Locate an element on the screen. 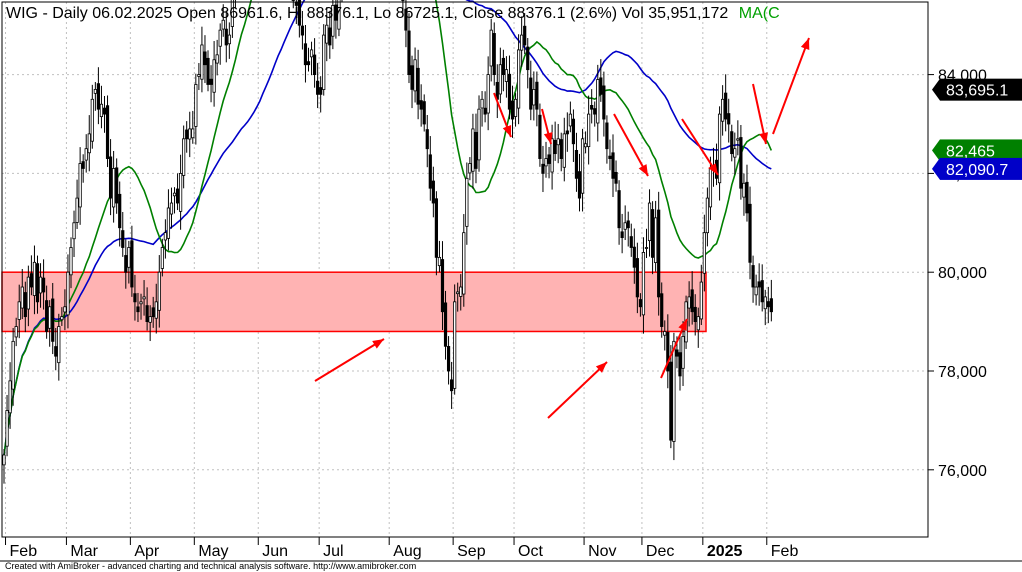 The height and width of the screenshot is (572, 1022). month-label: Apr is located at coordinates (147, 551).